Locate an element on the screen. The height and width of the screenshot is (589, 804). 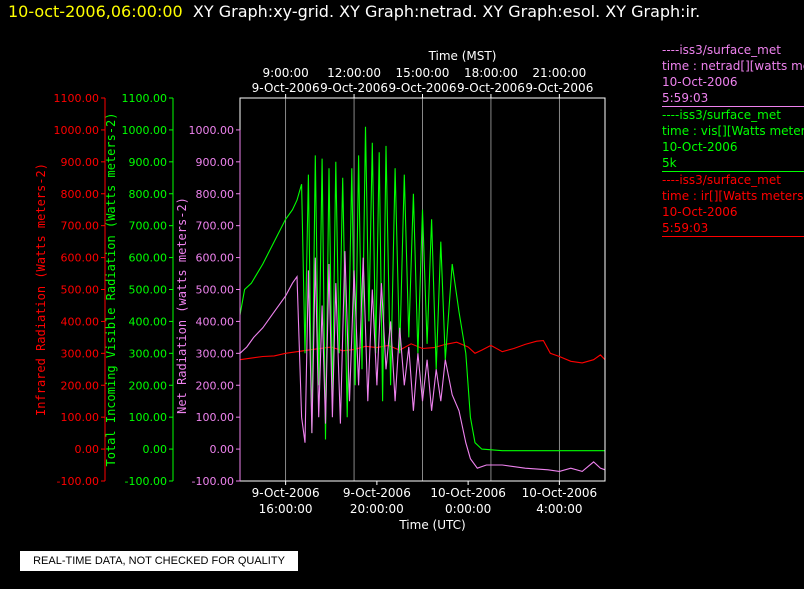
y-axis-2-label-2: 100.00 is located at coordinates (215, 417).